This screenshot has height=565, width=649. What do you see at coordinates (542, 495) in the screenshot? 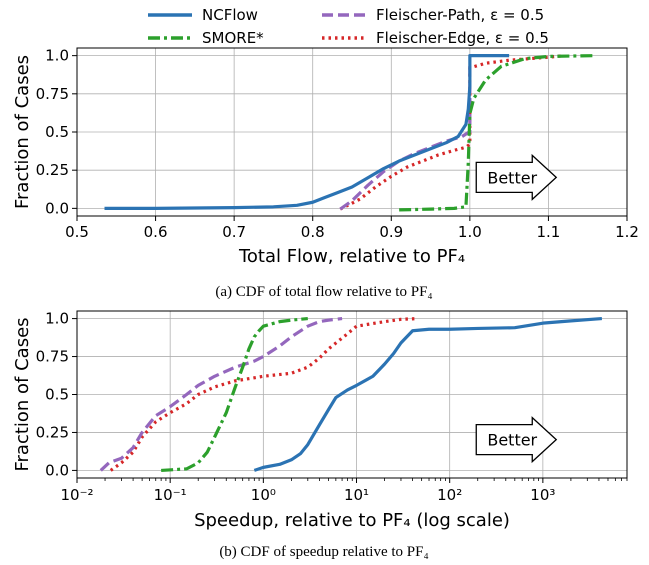
I see `x-tick-label: 10³` at bounding box center [542, 495].